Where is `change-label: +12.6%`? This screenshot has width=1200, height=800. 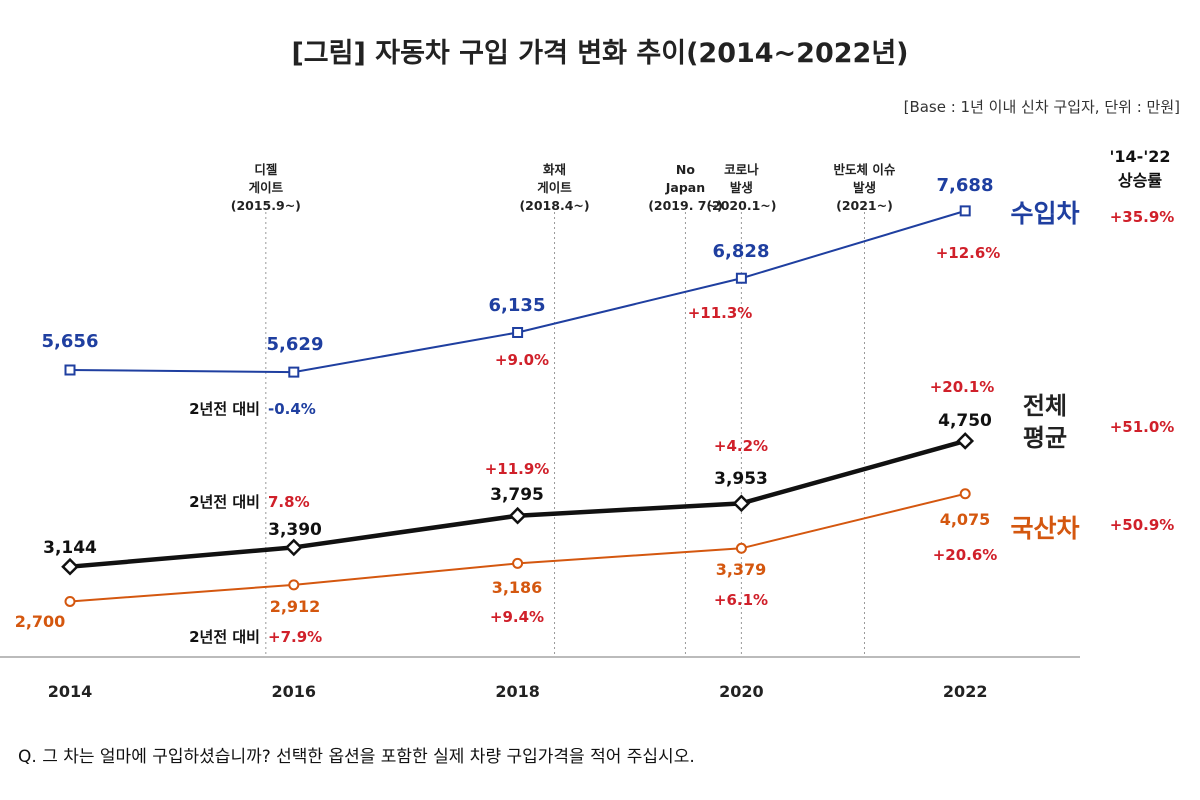
change-label: +12.6% is located at coordinates (968, 253).